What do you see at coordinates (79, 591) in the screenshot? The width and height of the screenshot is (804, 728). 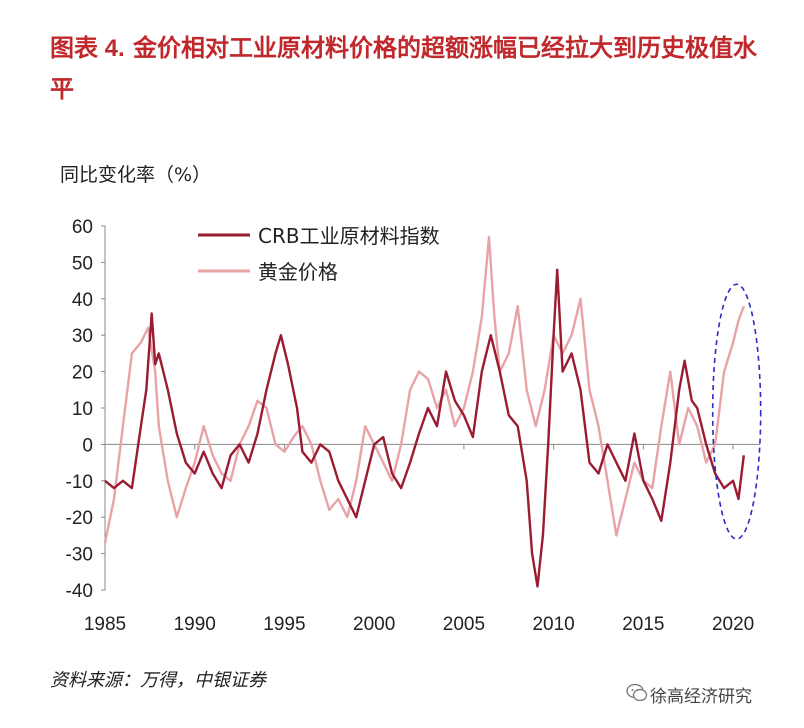 I see `y-tick-label: -40` at bounding box center [79, 591].